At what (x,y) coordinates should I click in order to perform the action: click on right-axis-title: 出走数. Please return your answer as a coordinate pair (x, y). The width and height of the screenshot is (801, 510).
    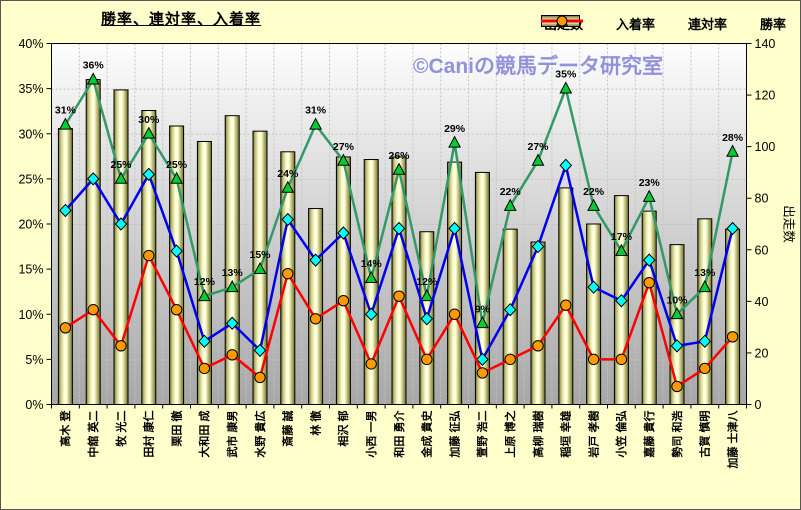
    Looking at the image, I should click on (789, 224).